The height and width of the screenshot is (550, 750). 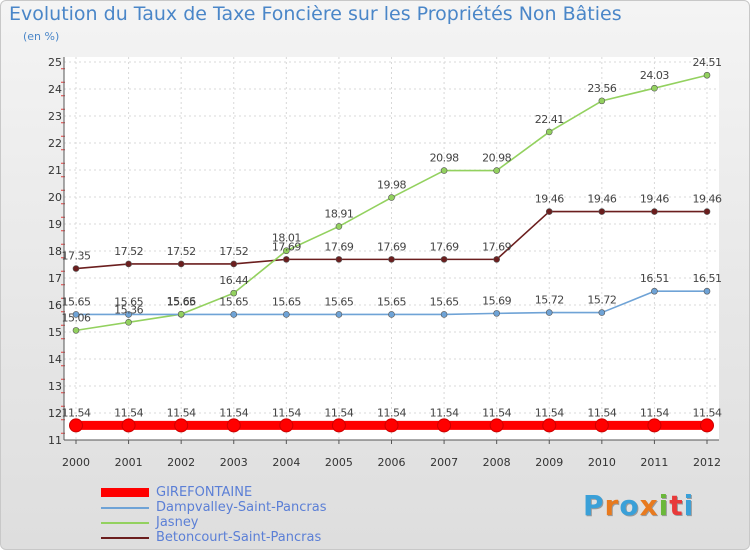 What do you see at coordinates (707, 462) in the screenshot?
I see `x-tick-label: 2012` at bounding box center [707, 462].